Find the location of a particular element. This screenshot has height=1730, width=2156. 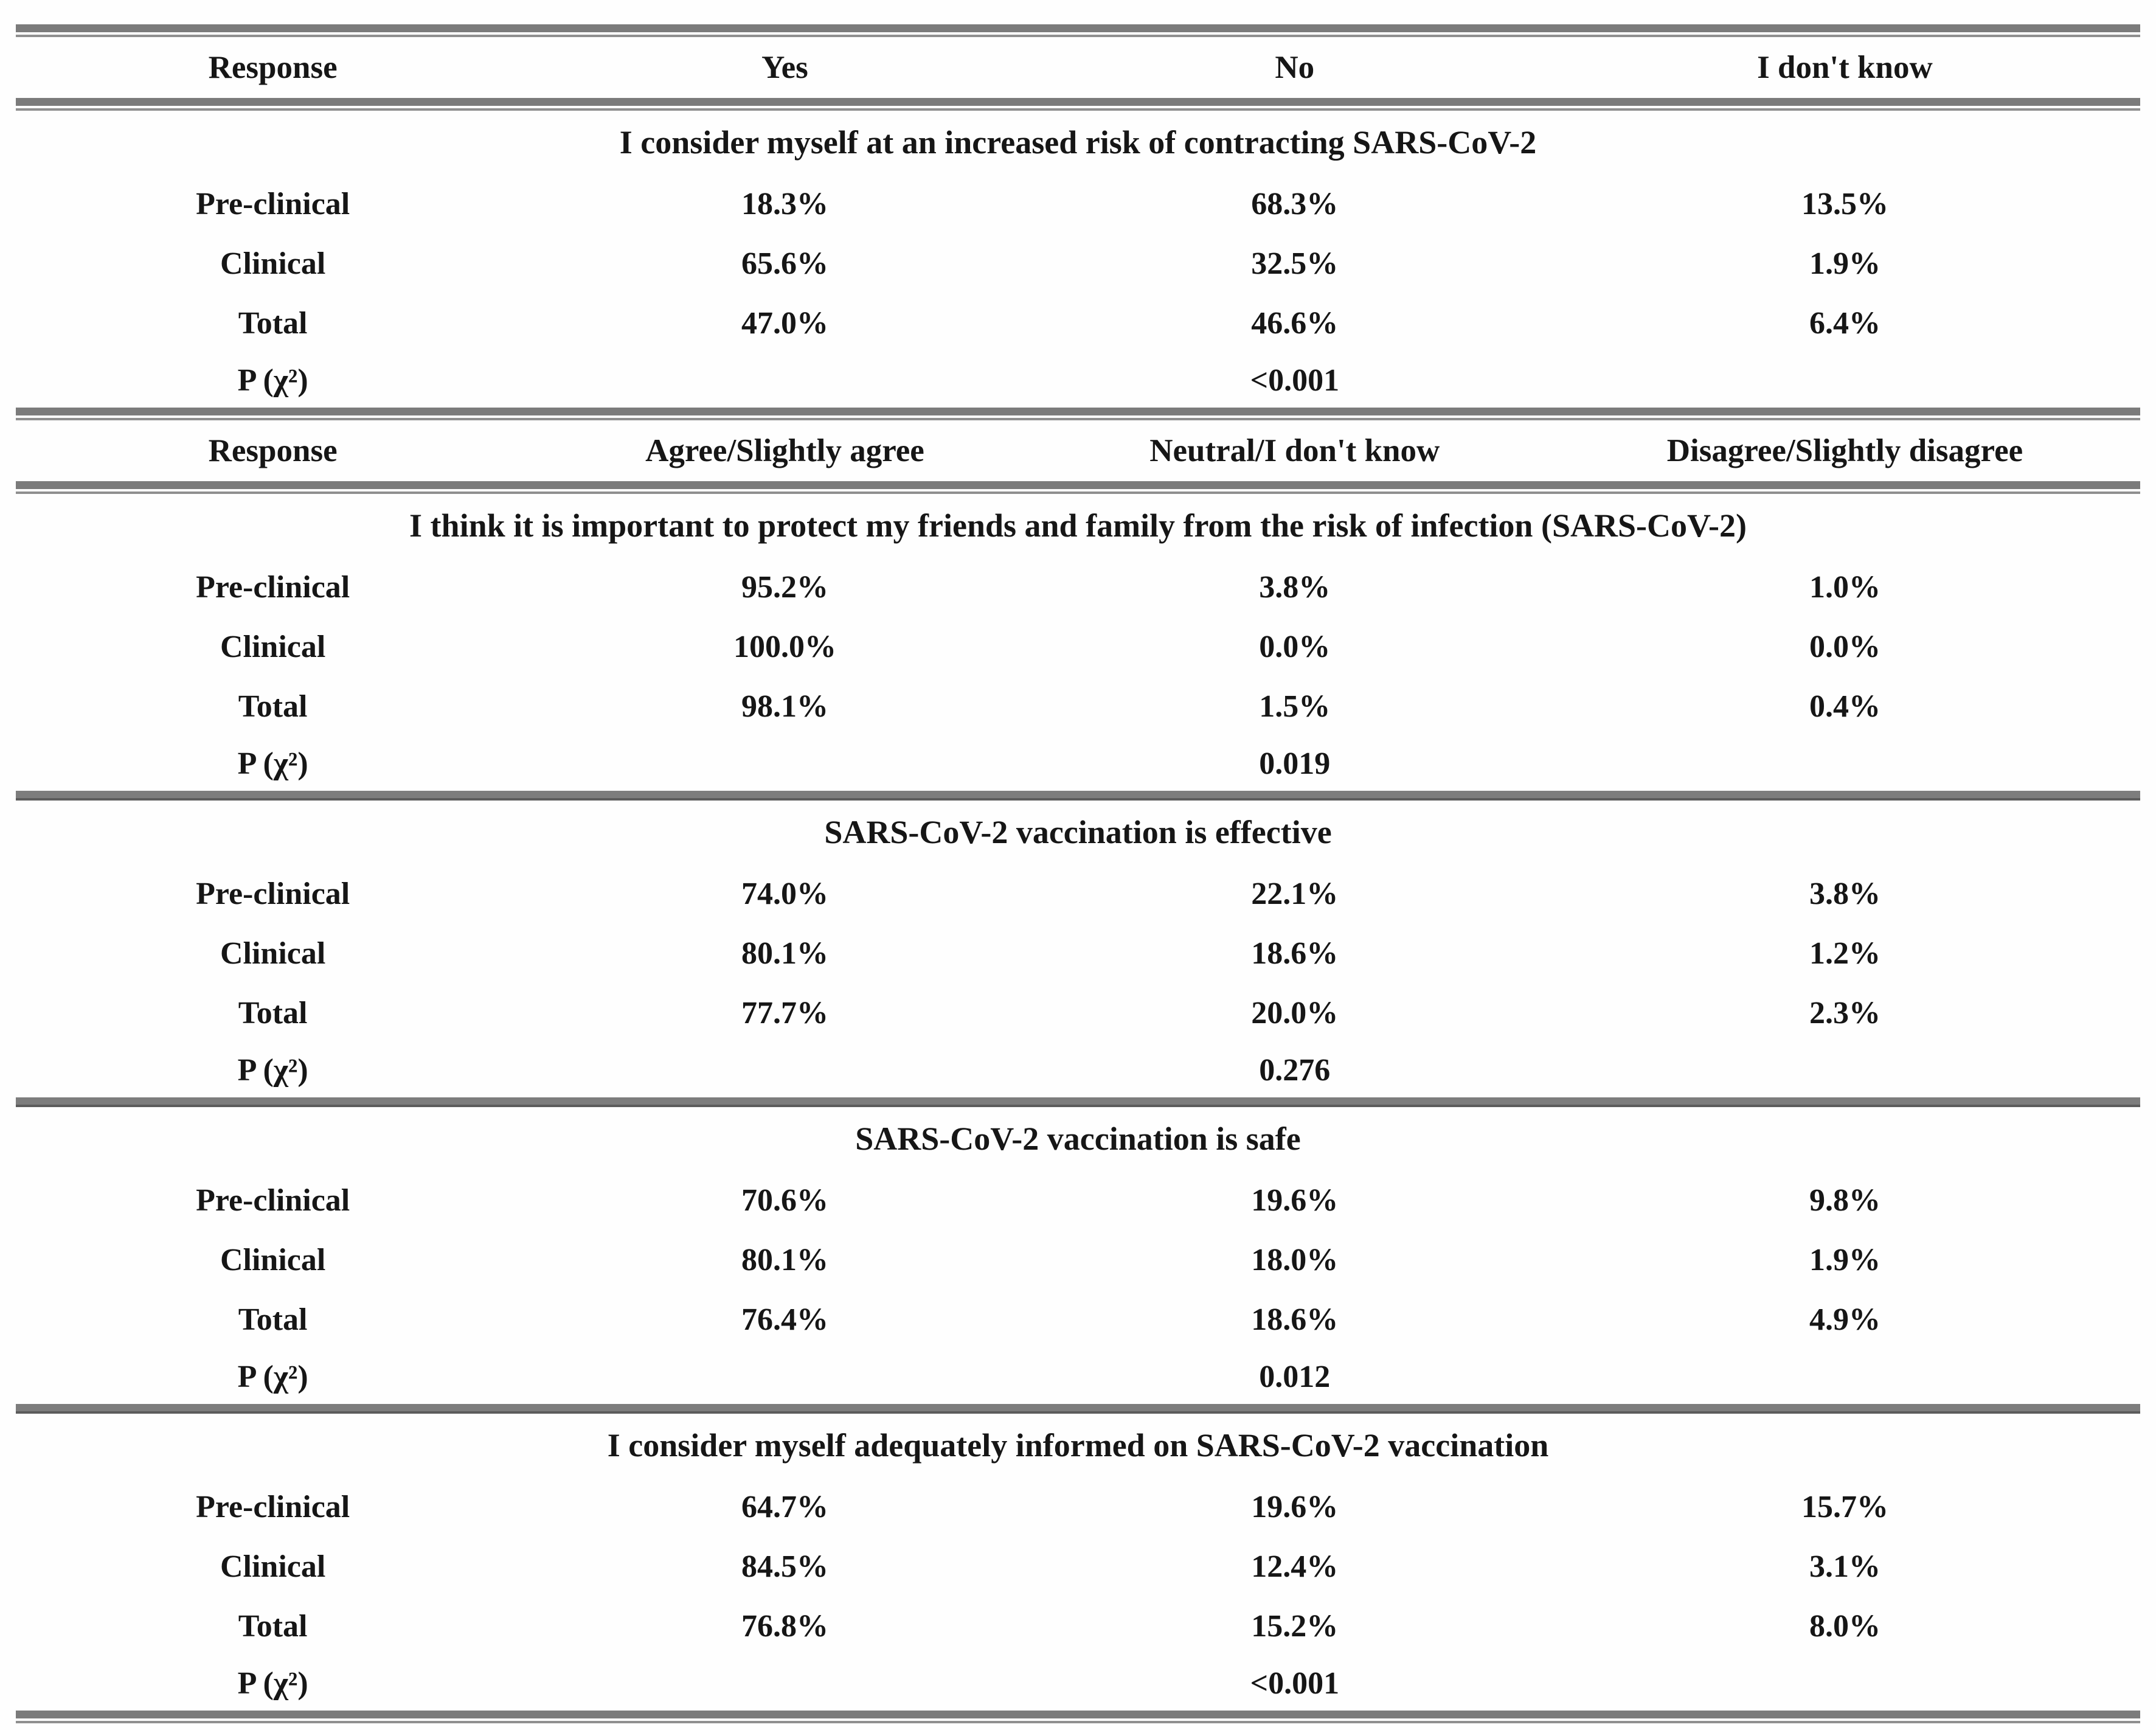

cell-value: 46.6% is located at coordinates (1295, 323).